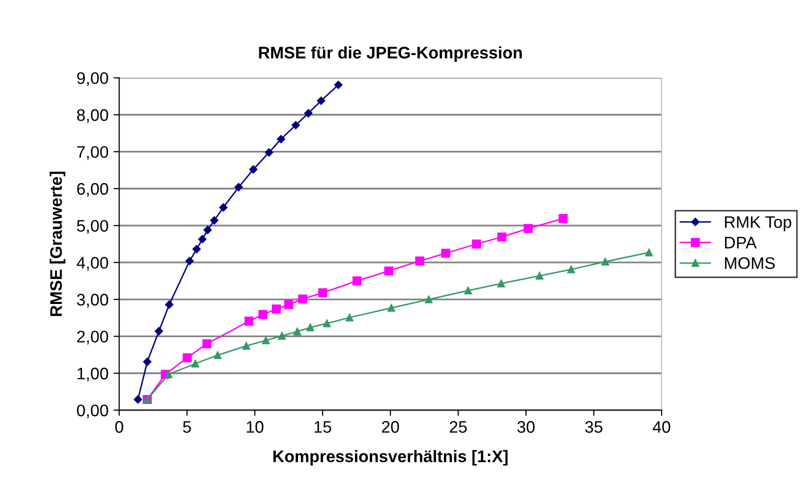  What do you see at coordinates (187, 427) in the screenshot?
I see `x-tick-label: 5` at bounding box center [187, 427].